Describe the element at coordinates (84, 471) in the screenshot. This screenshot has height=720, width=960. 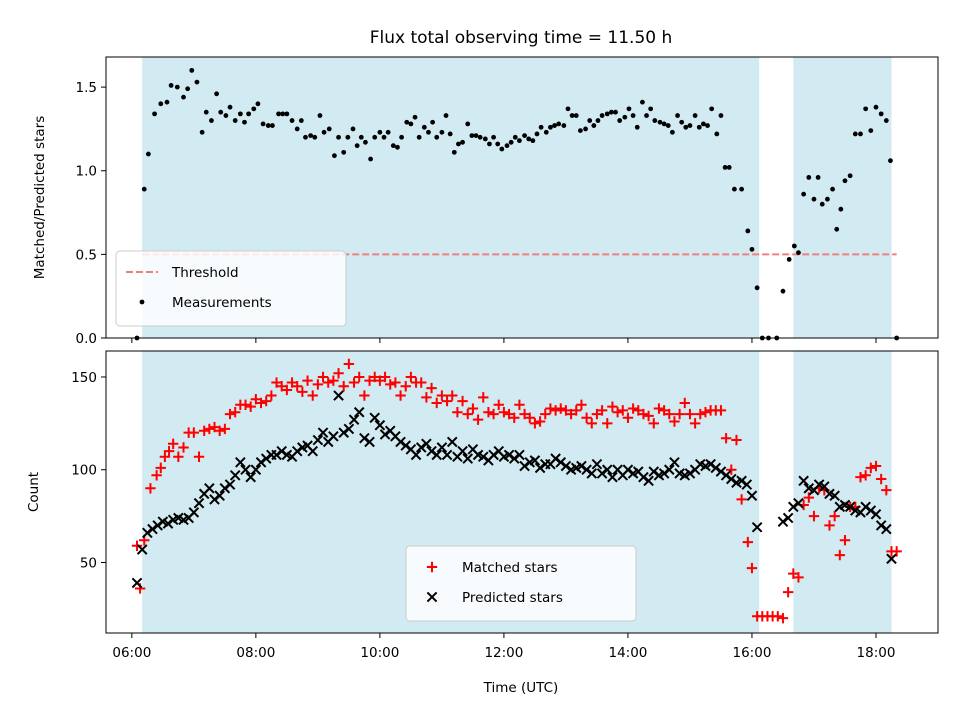
I see `y-tick-label: 100` at that location.